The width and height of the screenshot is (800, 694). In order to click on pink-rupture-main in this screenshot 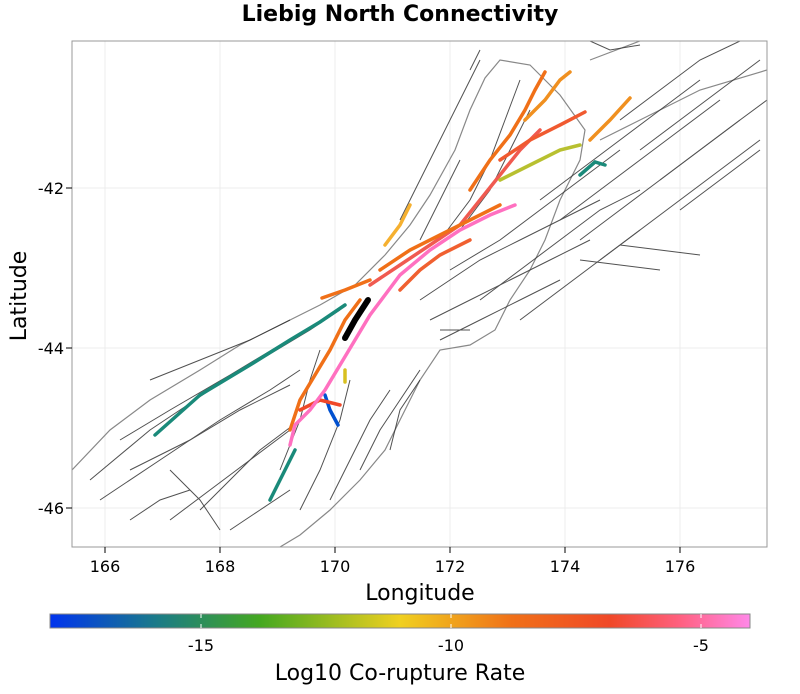, I will do `click(402, 325)`.